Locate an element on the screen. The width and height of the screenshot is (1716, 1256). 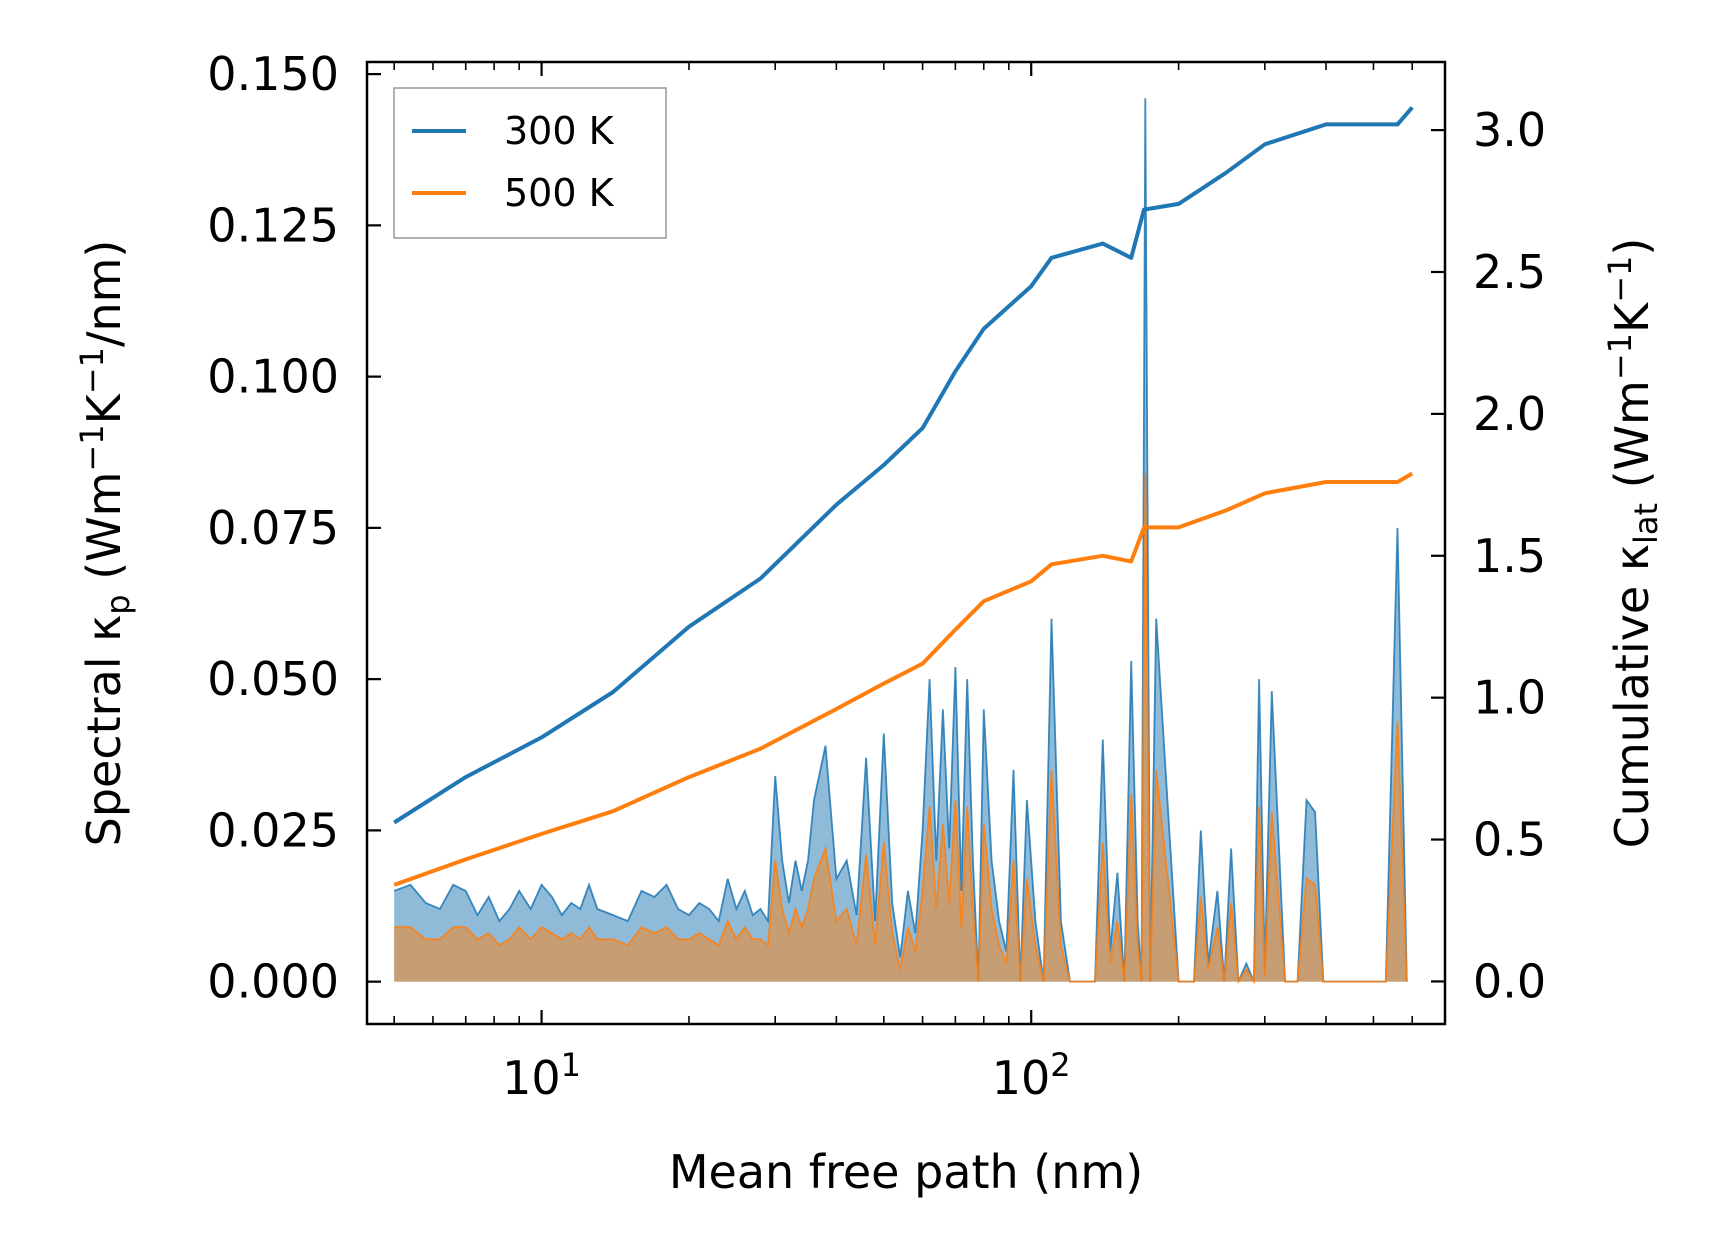
left-tick-label: 0.100 is located at coordinates (273, 377).